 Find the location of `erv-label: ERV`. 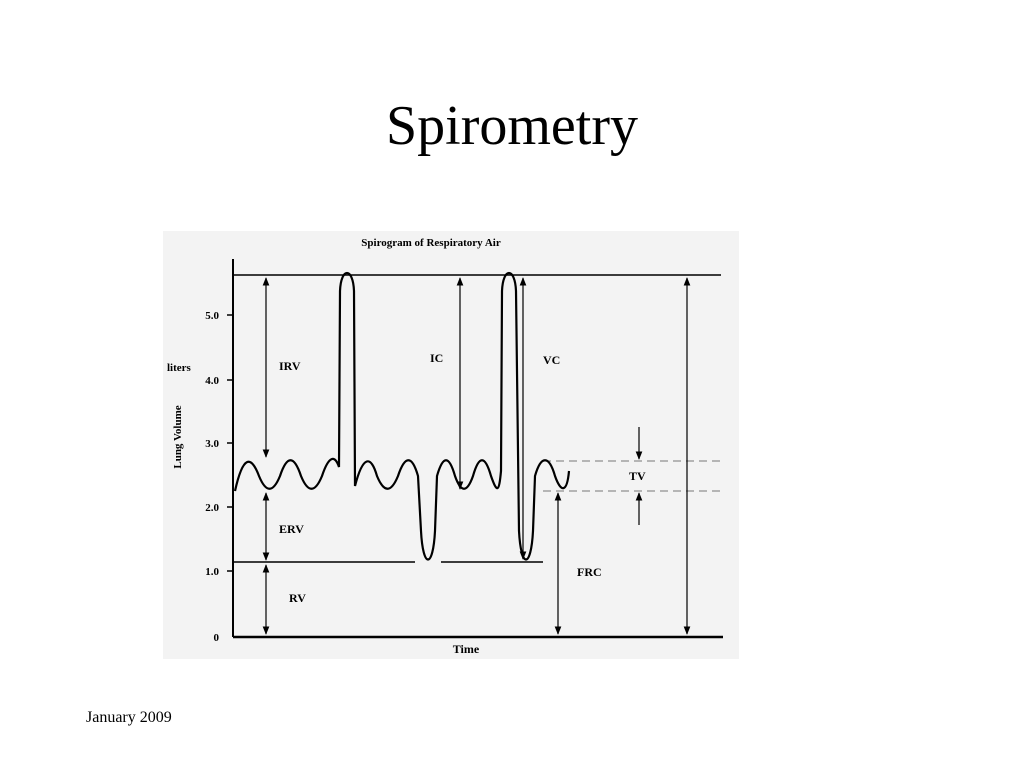

erv-label: ERV is located at coordinates (291, 529).